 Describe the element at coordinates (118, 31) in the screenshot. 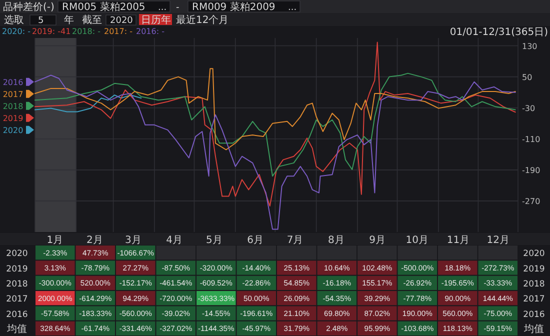

I see `text: 2017: -` at that location.